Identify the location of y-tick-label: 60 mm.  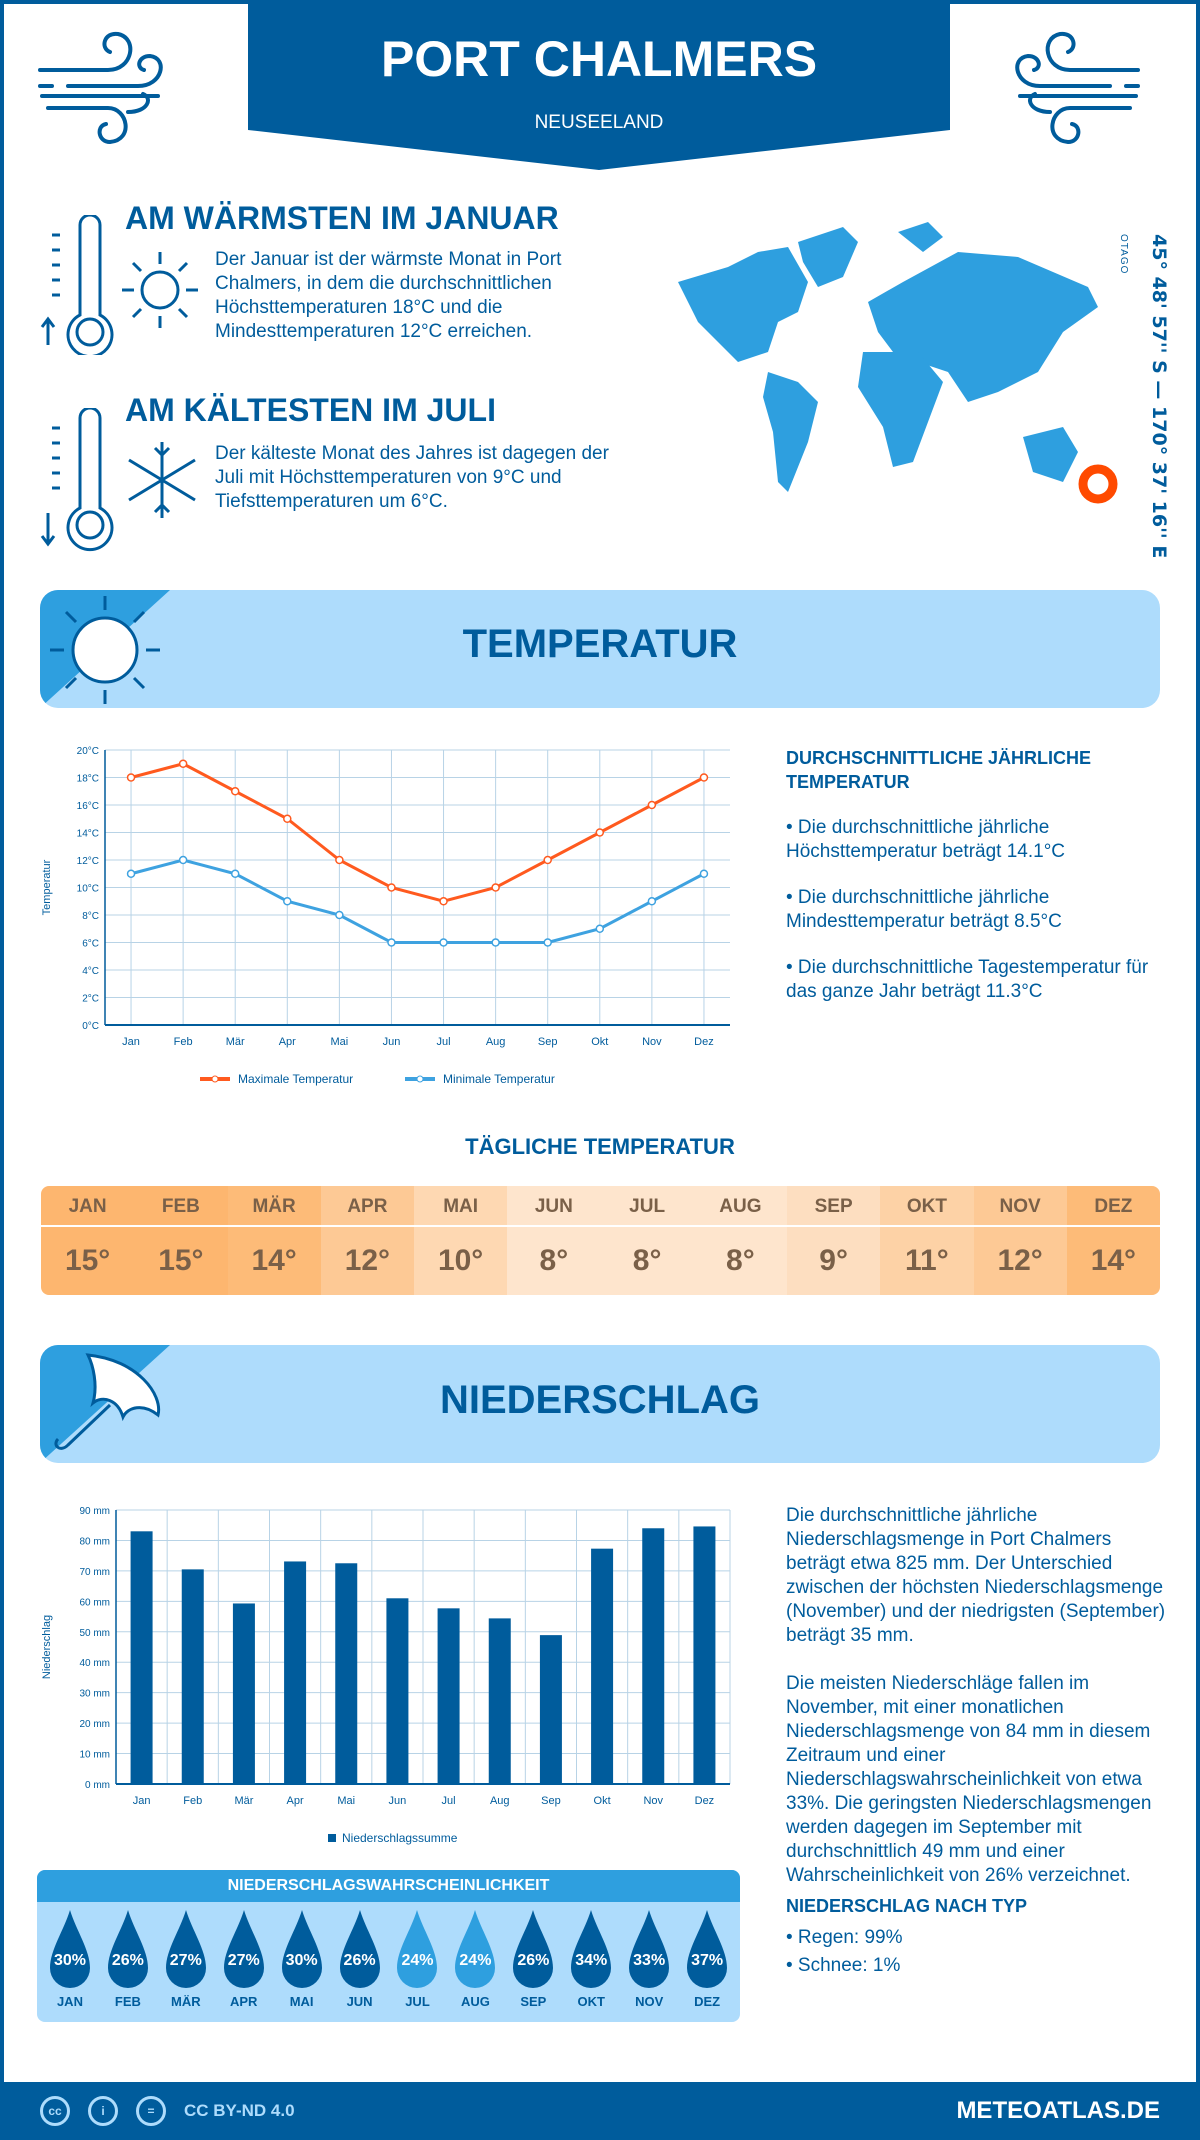
(94, 1602).